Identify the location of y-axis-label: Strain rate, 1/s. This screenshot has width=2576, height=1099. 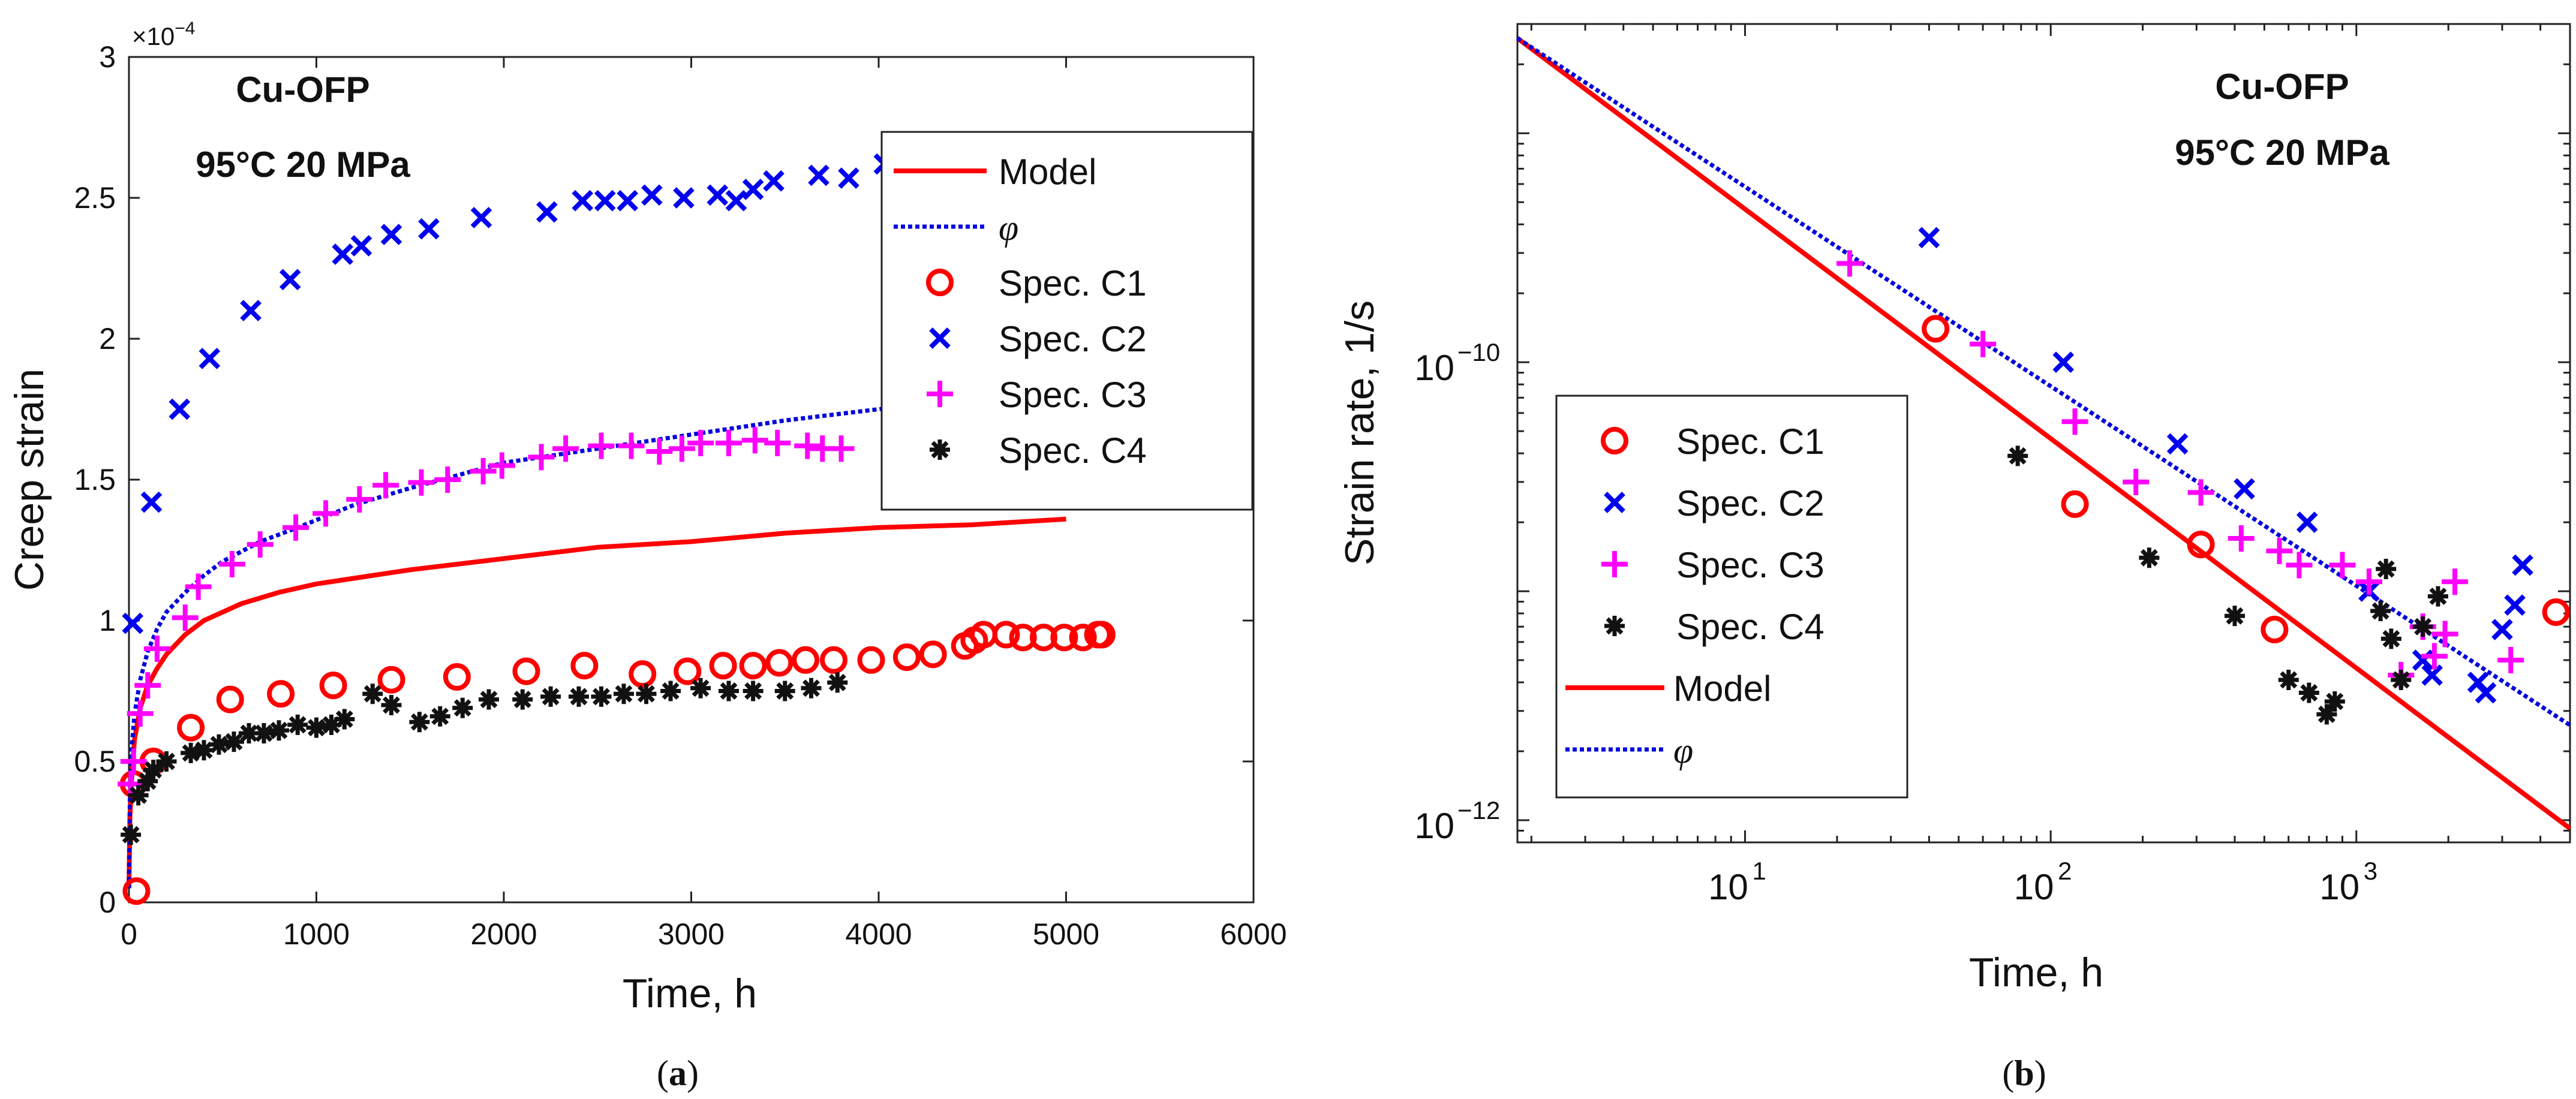
(1360, 433).